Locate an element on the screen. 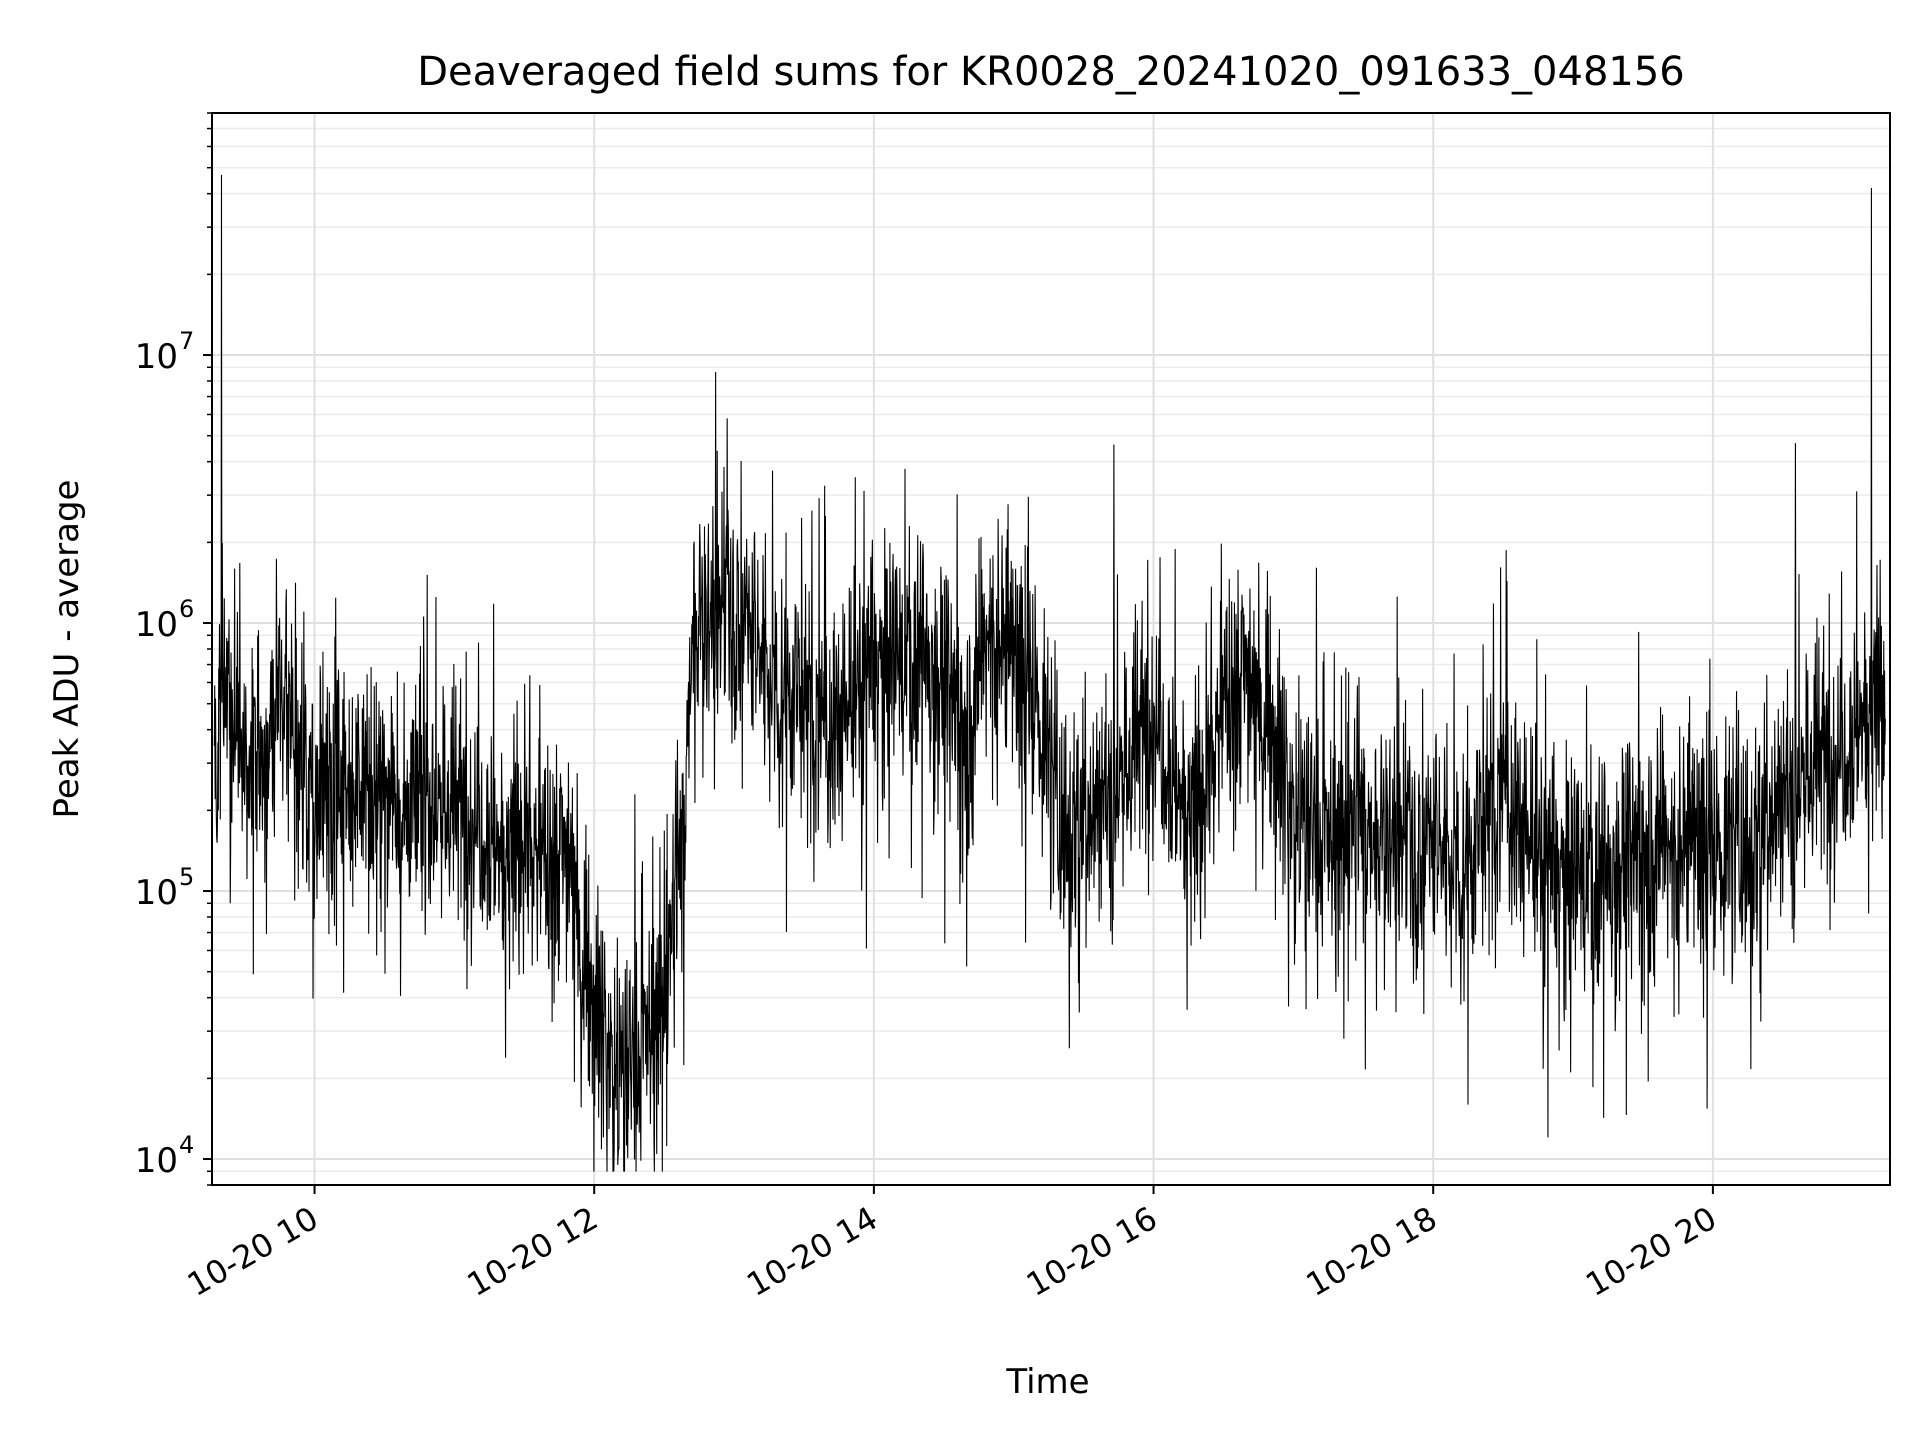 The image size is (1920, 1440). x-axis-label: Time is located at coordinates (1047, 1382).